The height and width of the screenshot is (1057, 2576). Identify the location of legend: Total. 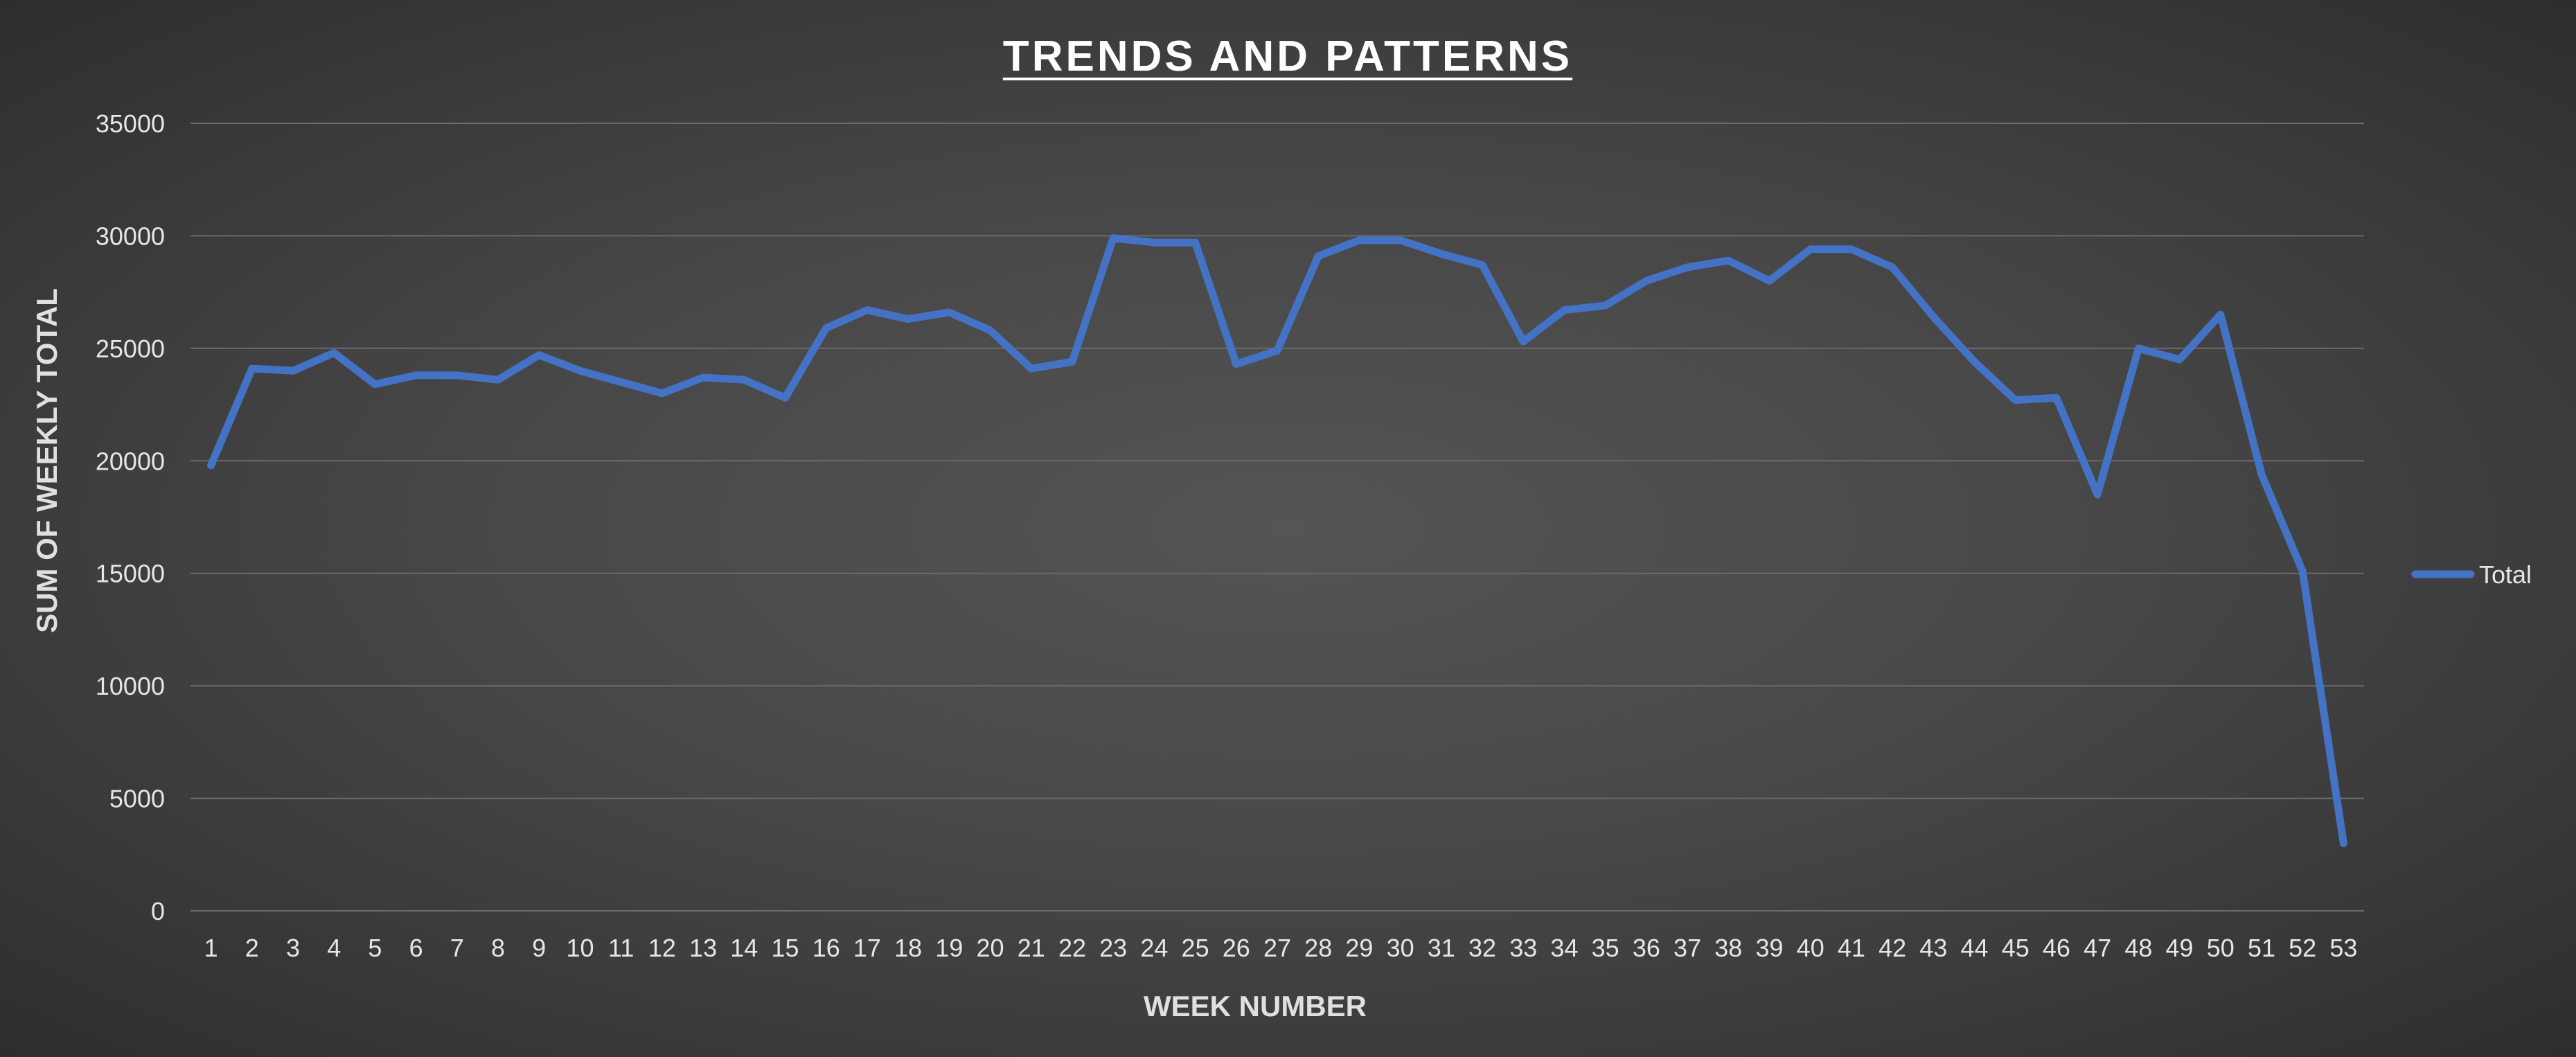
(2471, 574).